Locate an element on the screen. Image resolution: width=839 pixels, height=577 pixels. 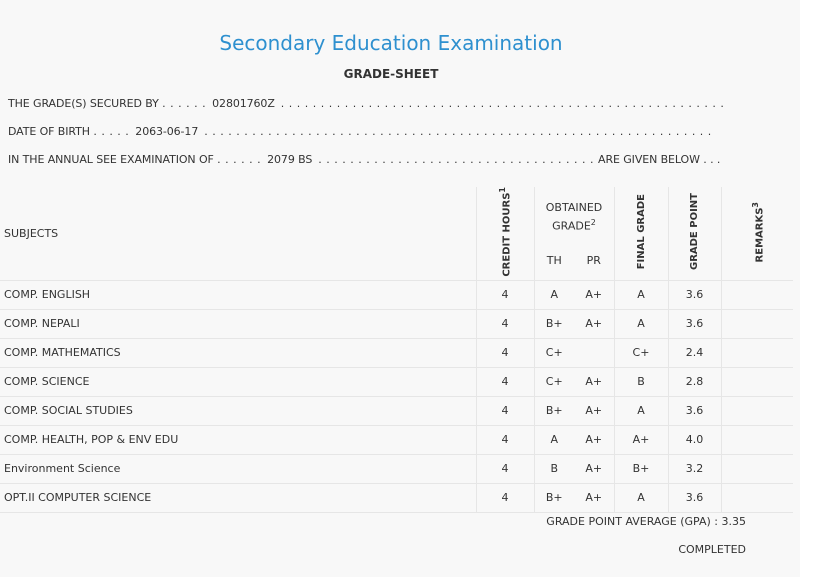
dob-value: 2063-06-17 is located at coordinates (167, 131).